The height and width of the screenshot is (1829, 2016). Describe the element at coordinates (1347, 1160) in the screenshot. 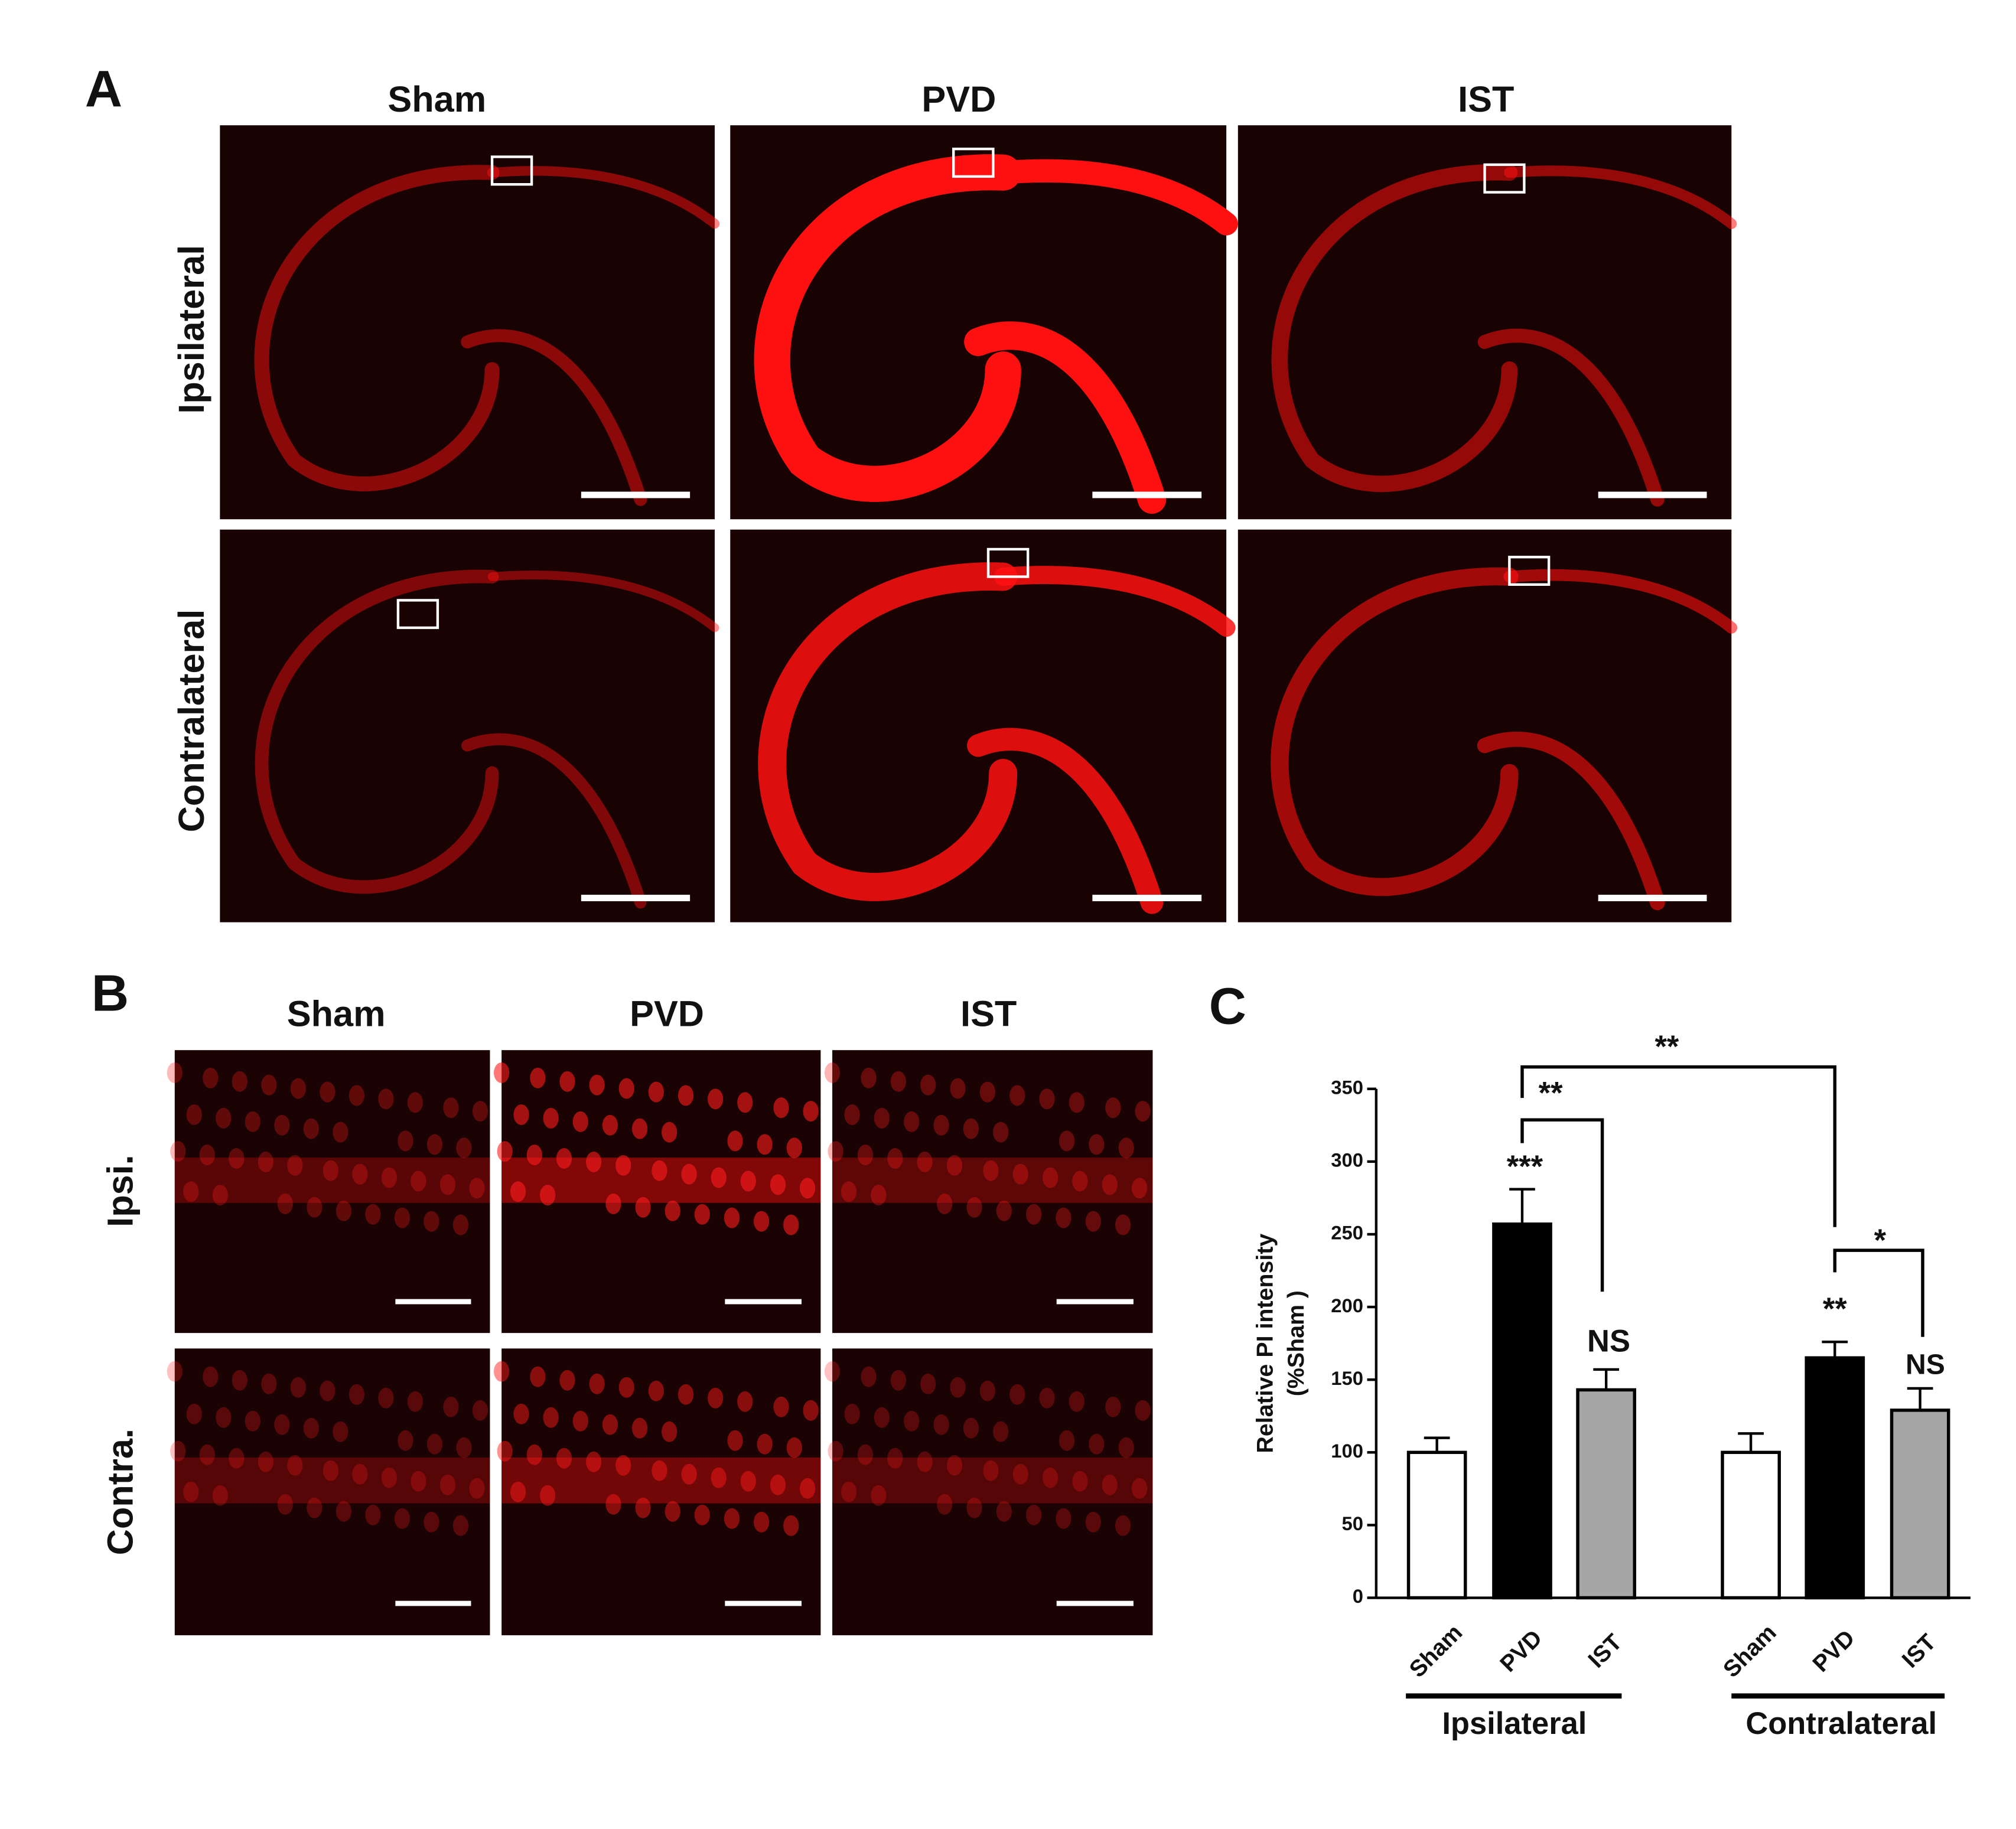

I see `y-tick-label: 300` at that location.